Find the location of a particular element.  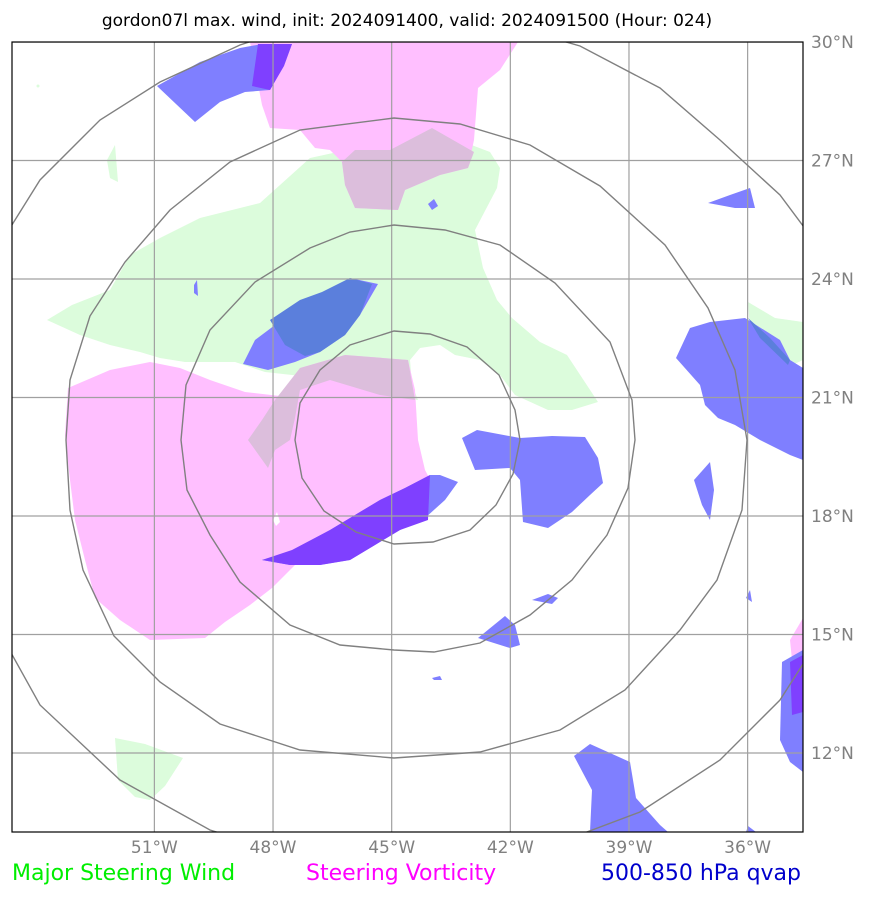

y-tick-label: 27°N is located at coordinates (832, 162).